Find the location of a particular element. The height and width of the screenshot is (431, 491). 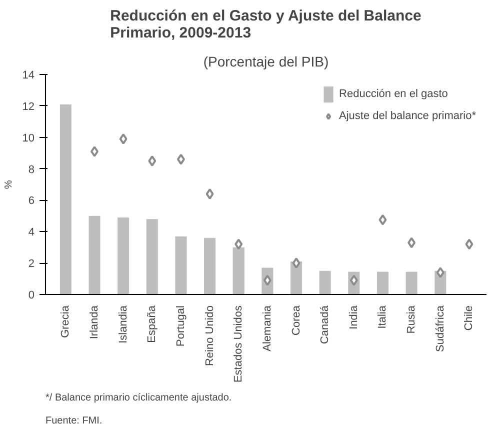

x-tick-label: Portugal is located at coordinates (180, 325).